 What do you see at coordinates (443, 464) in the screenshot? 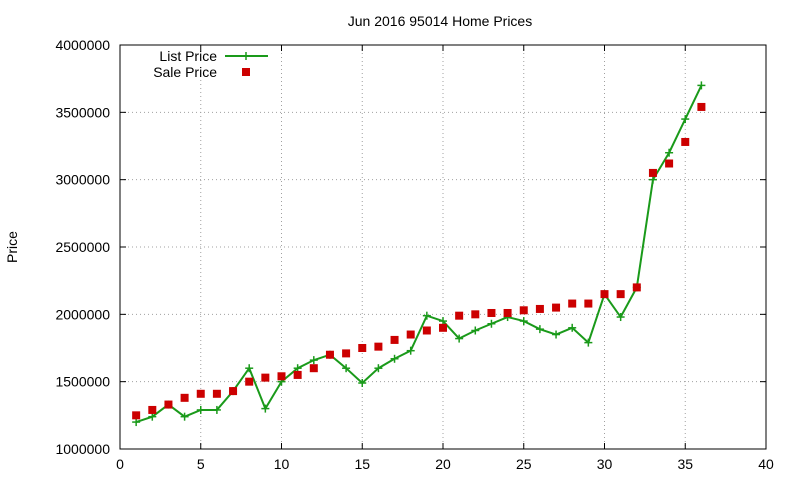
I see `x-tick-label: 20` at bounding box center [443, 464].